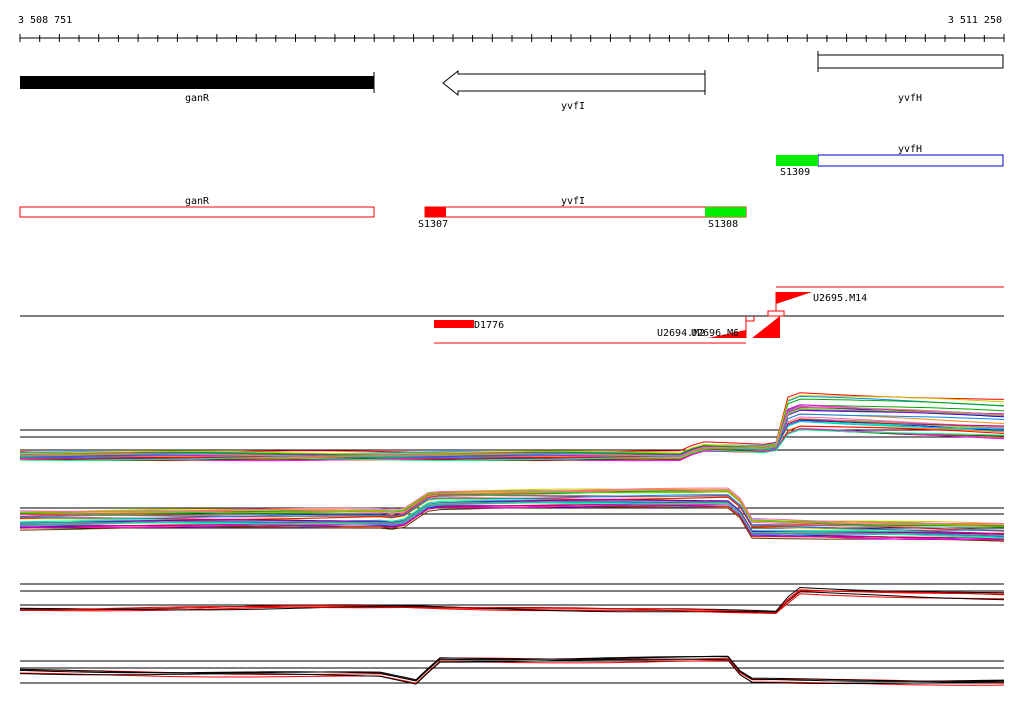 This screenshot has height=714, width=1024. Describe the element at coordinates (725, 212) in the screenshot. I see `site-S1308-box` at that location.